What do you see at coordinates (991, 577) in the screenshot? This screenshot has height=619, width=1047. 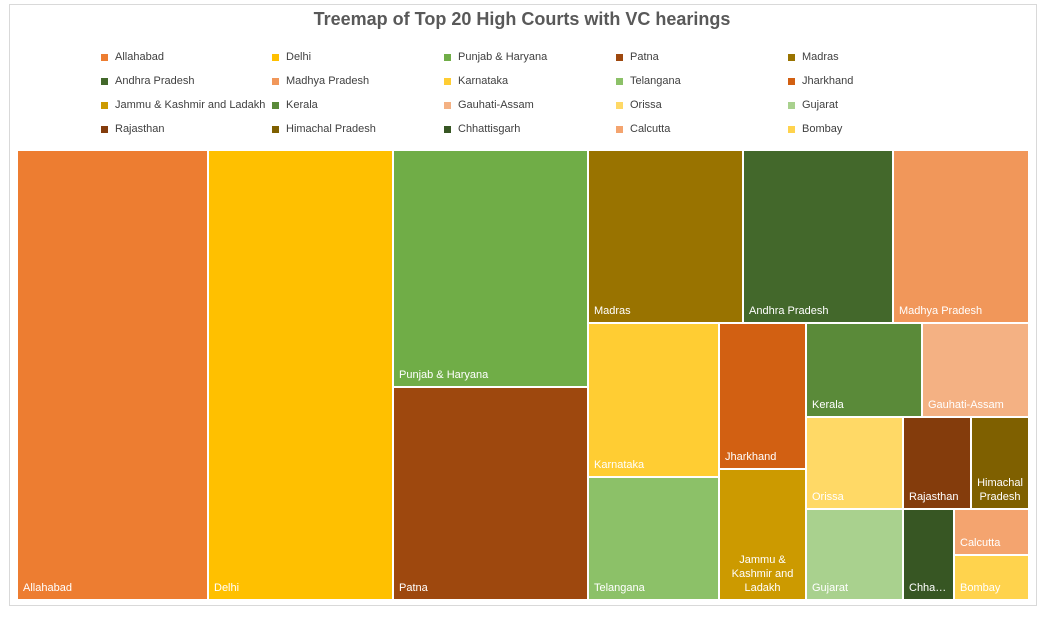 I see `treemap-tile: Bombay` at bounding box center [991, 577].